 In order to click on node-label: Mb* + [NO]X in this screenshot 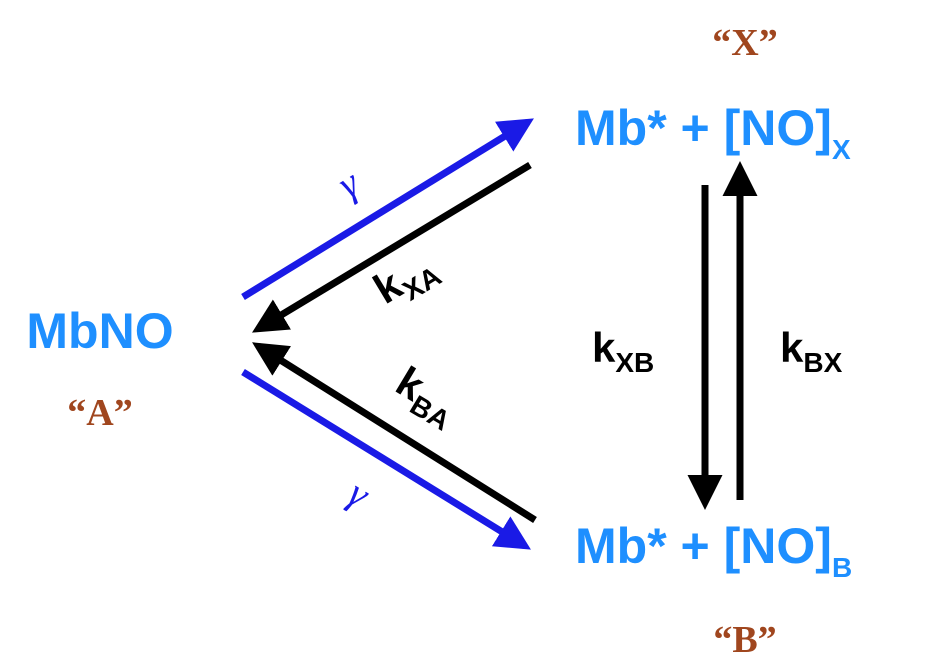, I will do `click(713, 132)`.